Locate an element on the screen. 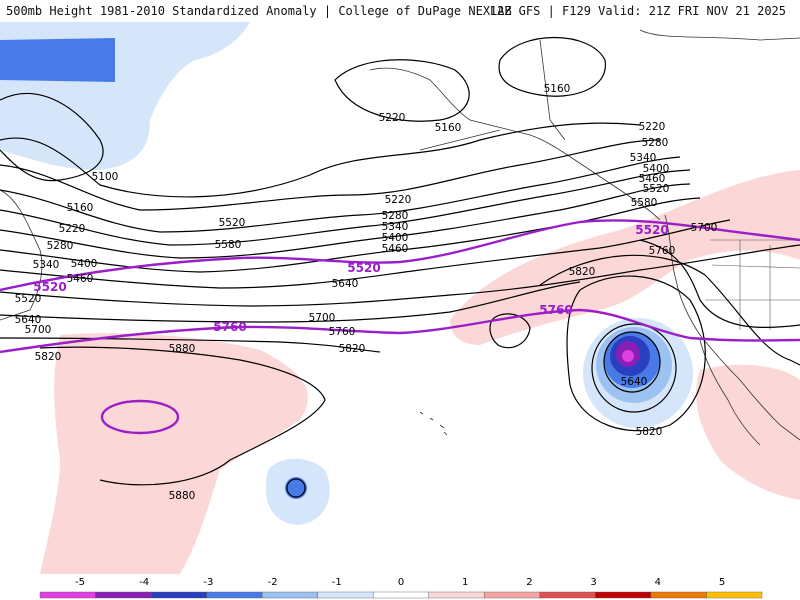  colorbar-tick: -2 is located at coordinates (273, 582).